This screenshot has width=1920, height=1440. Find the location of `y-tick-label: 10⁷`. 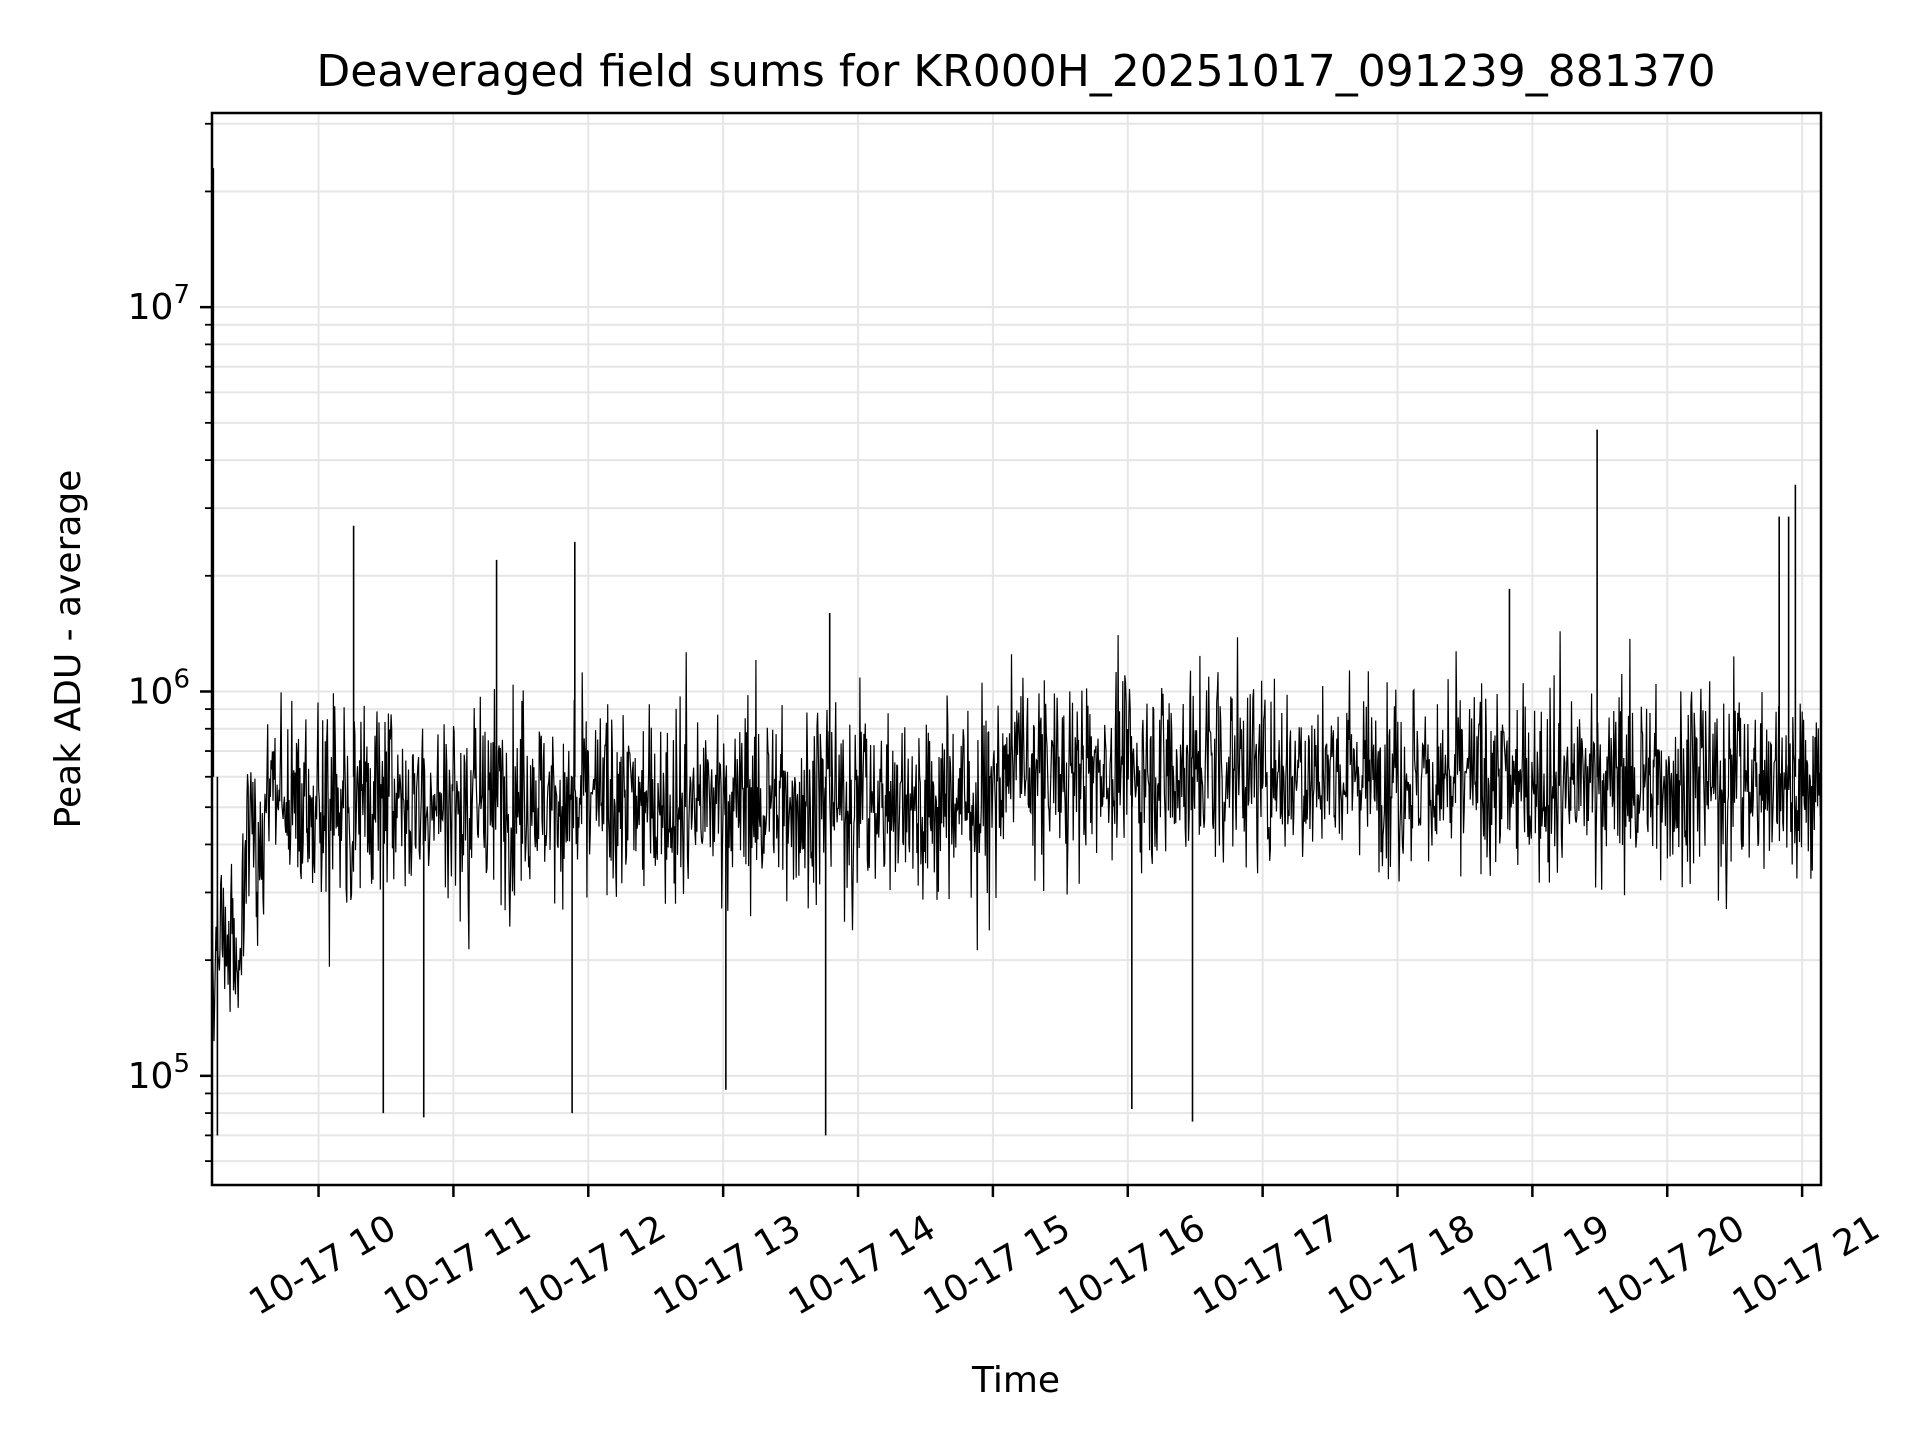

y-tick-label: 10⁷ is located at coordinates (159, 304).